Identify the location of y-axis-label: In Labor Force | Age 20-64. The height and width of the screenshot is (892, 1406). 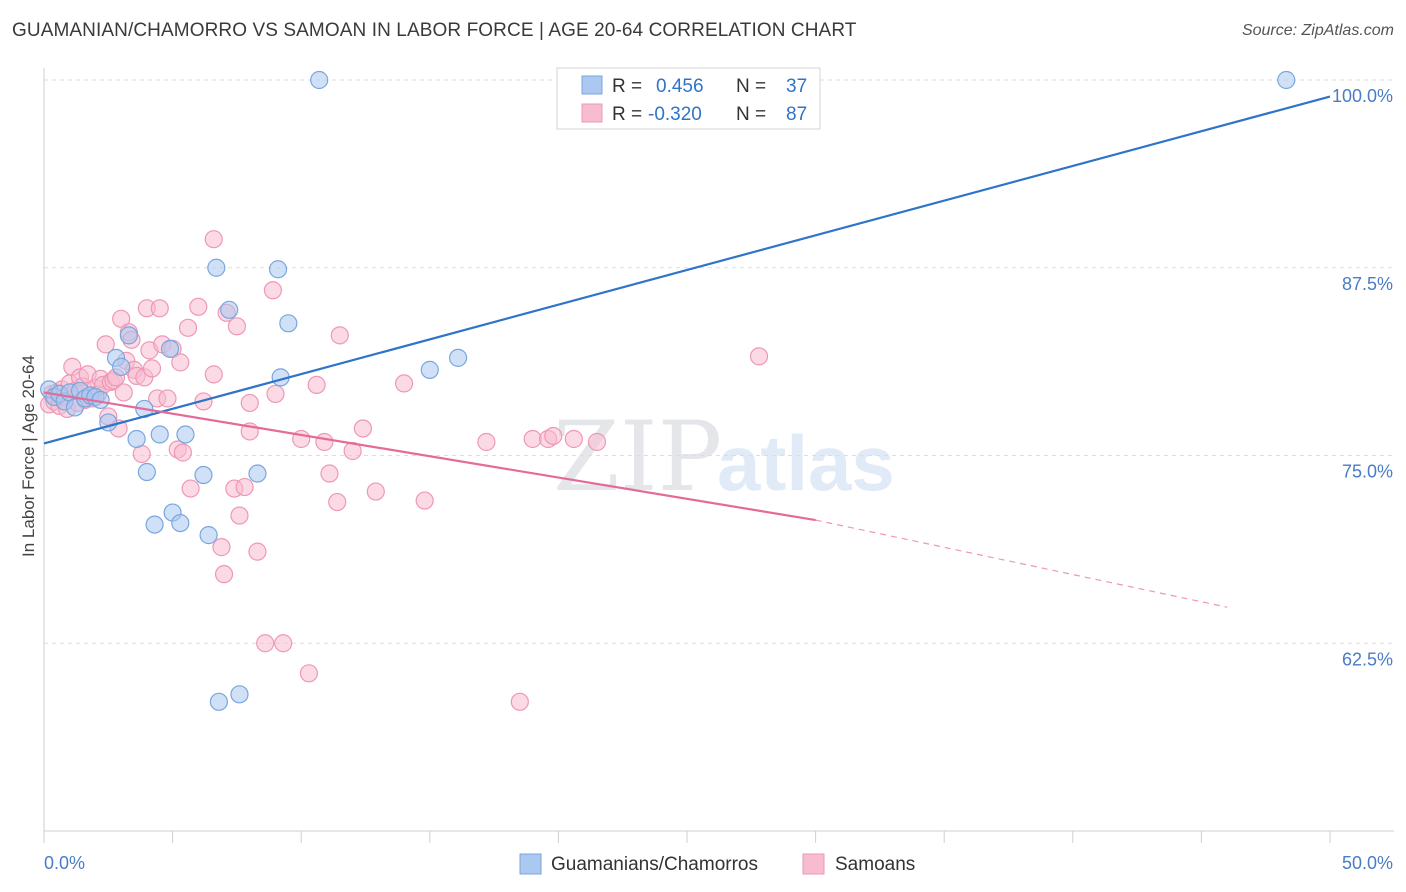
(28, 456).